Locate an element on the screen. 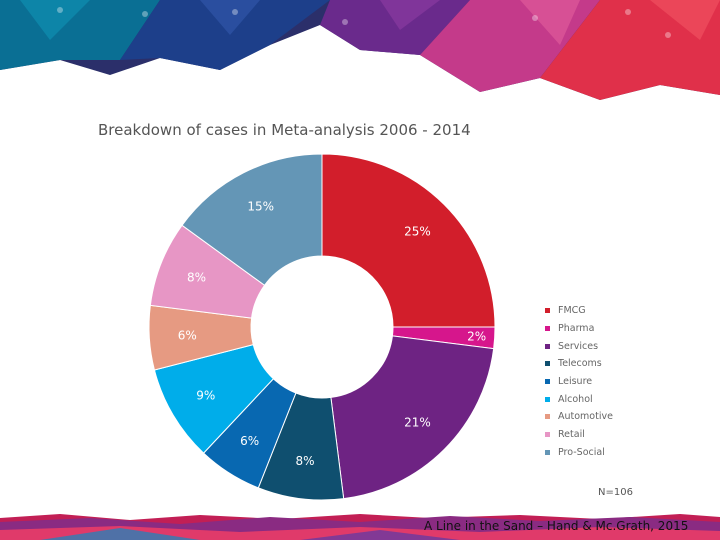 Image resolution: width=720 pixels, height=540 pixels. legend-item-pro-social: Pro-Social is located at coordinates (579, 453).